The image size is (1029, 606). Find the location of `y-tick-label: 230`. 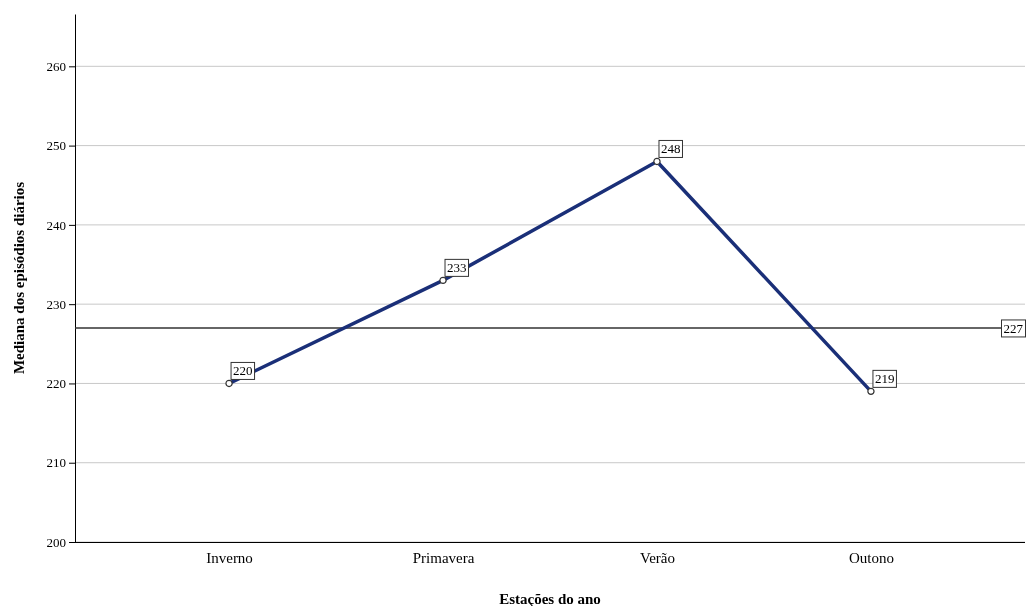

y-tick-label: 230 is located at coordinates (56, 304).